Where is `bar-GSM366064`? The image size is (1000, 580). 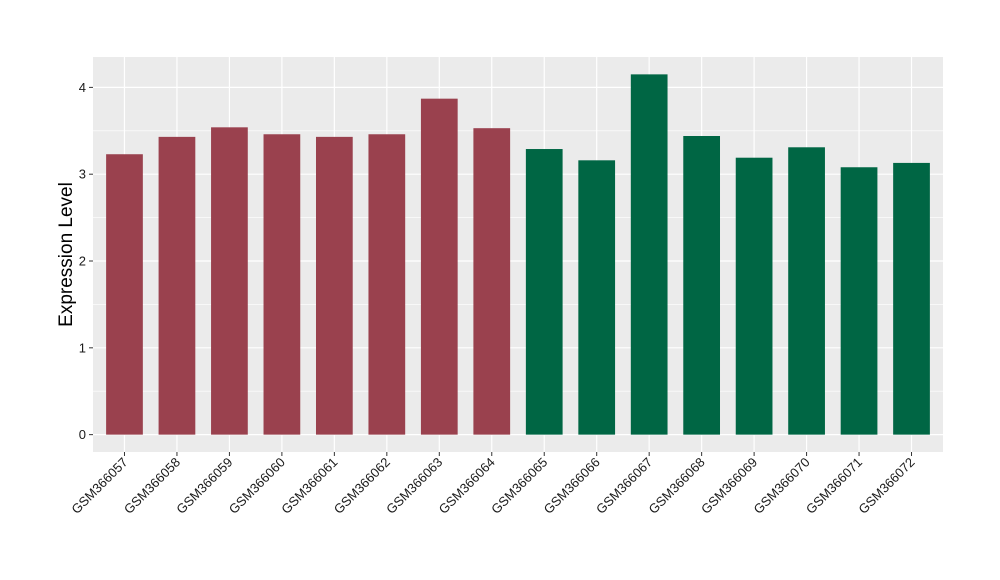 bar-GSM366064 is located at coordinates (492, 281).